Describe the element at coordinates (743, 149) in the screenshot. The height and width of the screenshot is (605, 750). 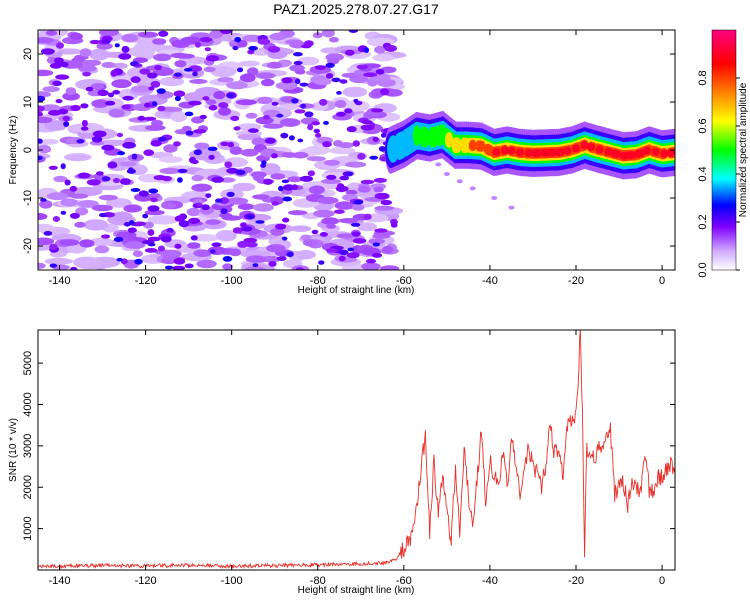
I see `colorbar-label: Normalized spectral amplitude` at that location.